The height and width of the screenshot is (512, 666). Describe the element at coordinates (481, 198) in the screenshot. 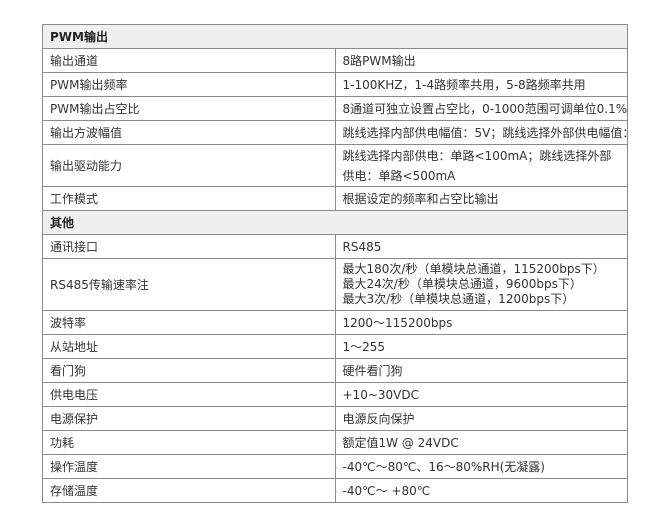

I see `spec-value: 根据设定的频率和占空比输出` at that location.